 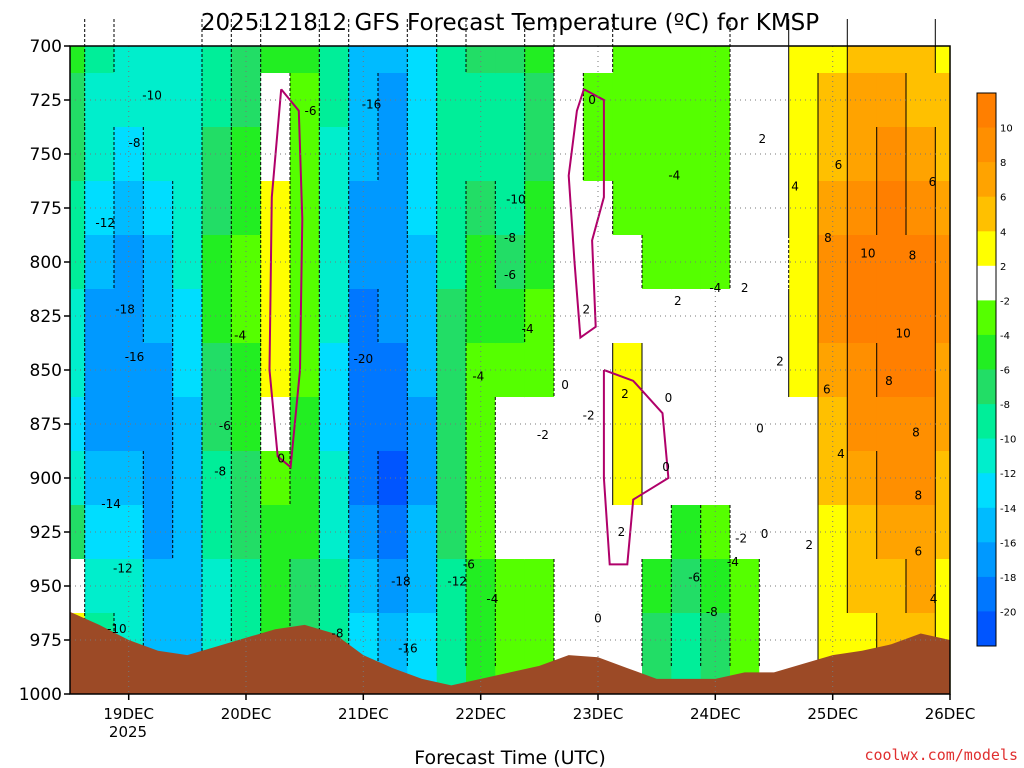 I want to click on colorbar-tick-label: -4, so click(x=1005, y=336).